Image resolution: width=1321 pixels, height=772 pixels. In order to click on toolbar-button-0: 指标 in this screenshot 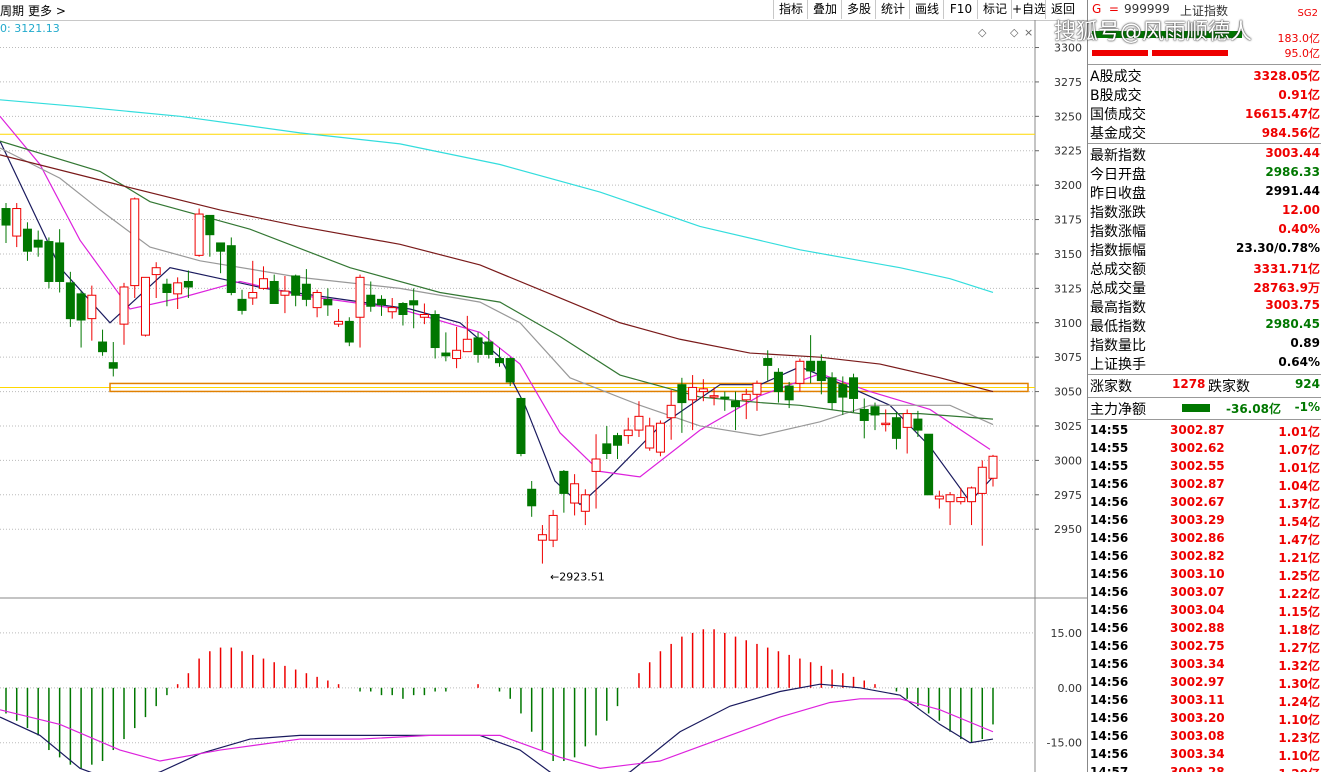, I will do `click(790, 9)`.